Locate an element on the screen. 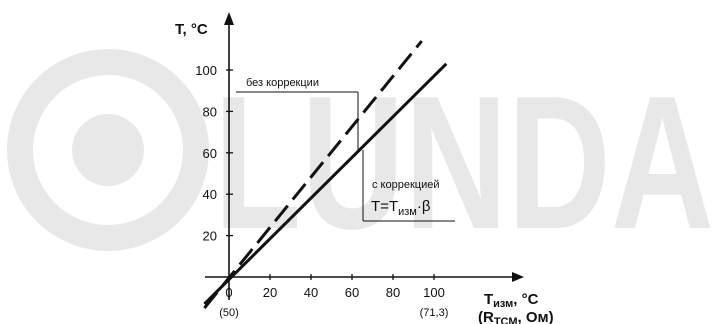 The image size is (723, 324). y-axis-title: T, °С is located at coordinates (191, 29).